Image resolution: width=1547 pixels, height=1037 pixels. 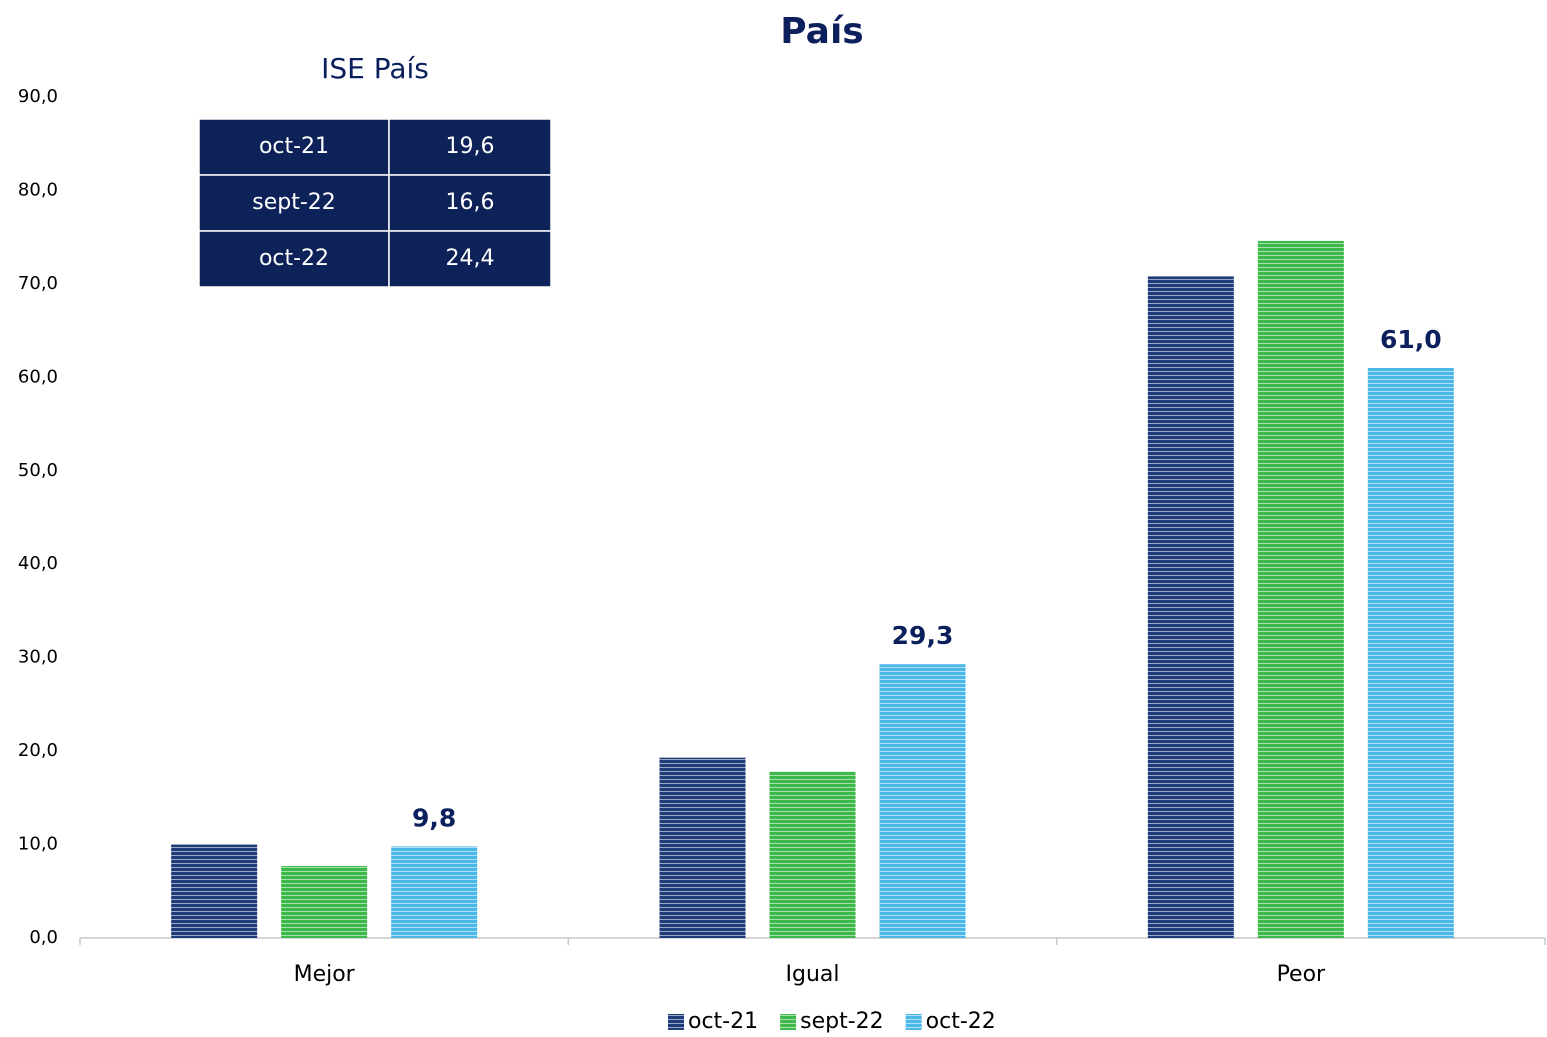 I want to click on table-text: oct-21, so click(x=294, y=146).